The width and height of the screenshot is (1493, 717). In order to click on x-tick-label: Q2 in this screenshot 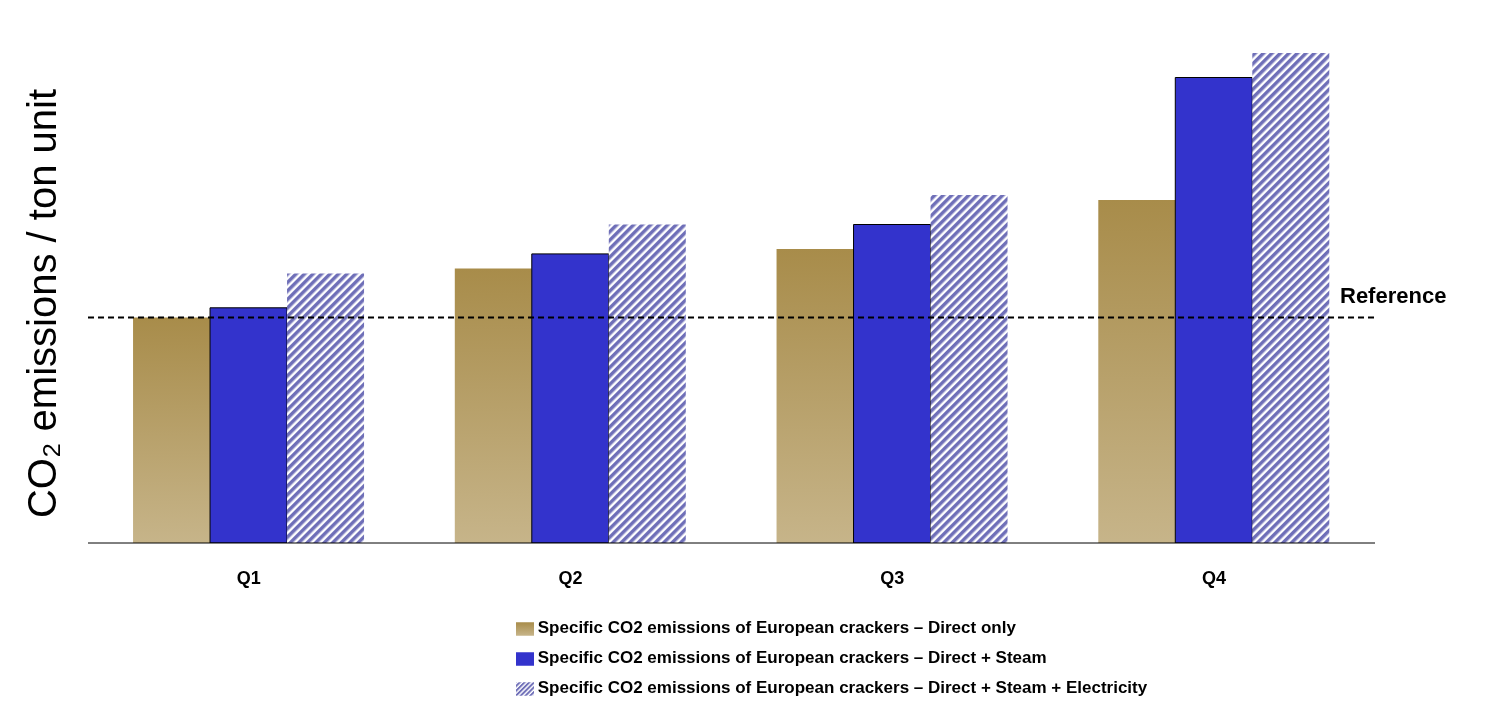, I will do `click(570, 577)`.